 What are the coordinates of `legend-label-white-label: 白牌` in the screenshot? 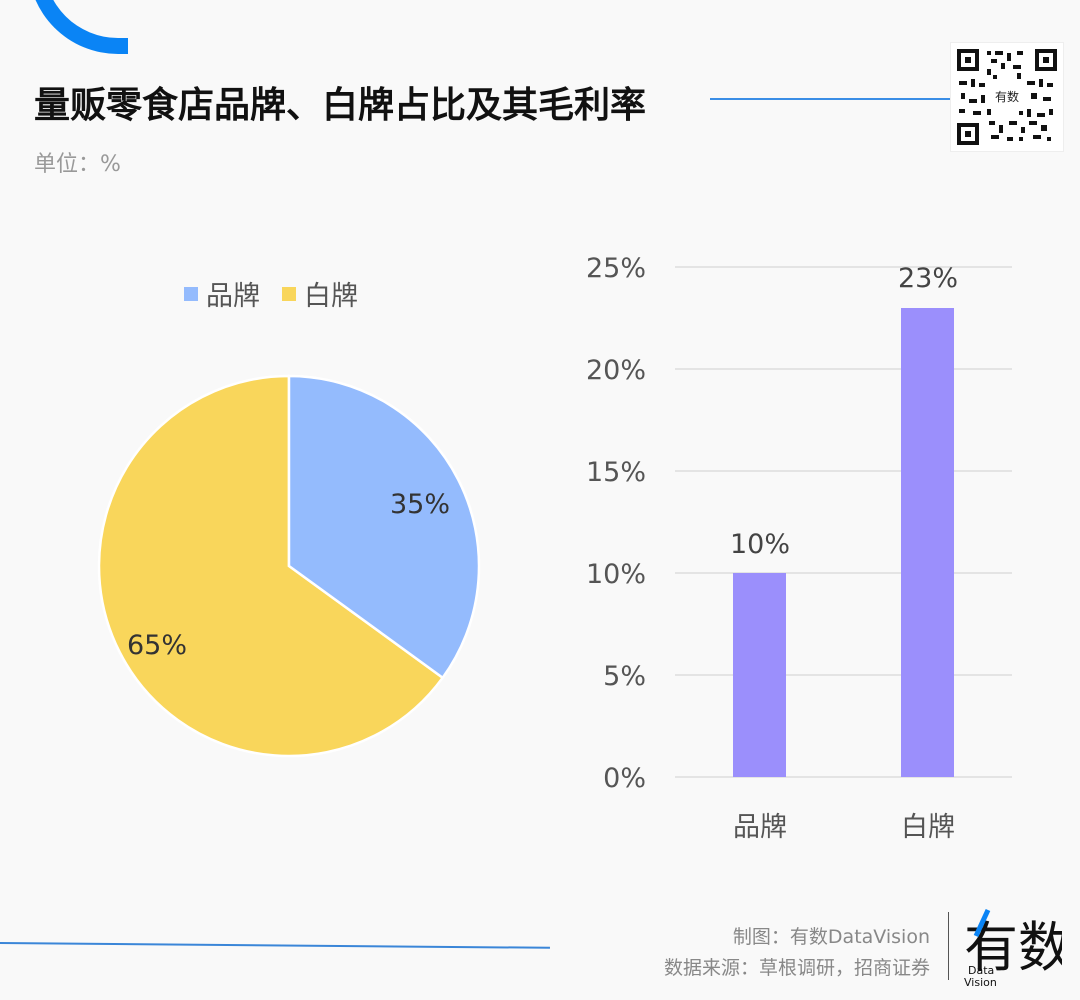 It's located at (331, 296).